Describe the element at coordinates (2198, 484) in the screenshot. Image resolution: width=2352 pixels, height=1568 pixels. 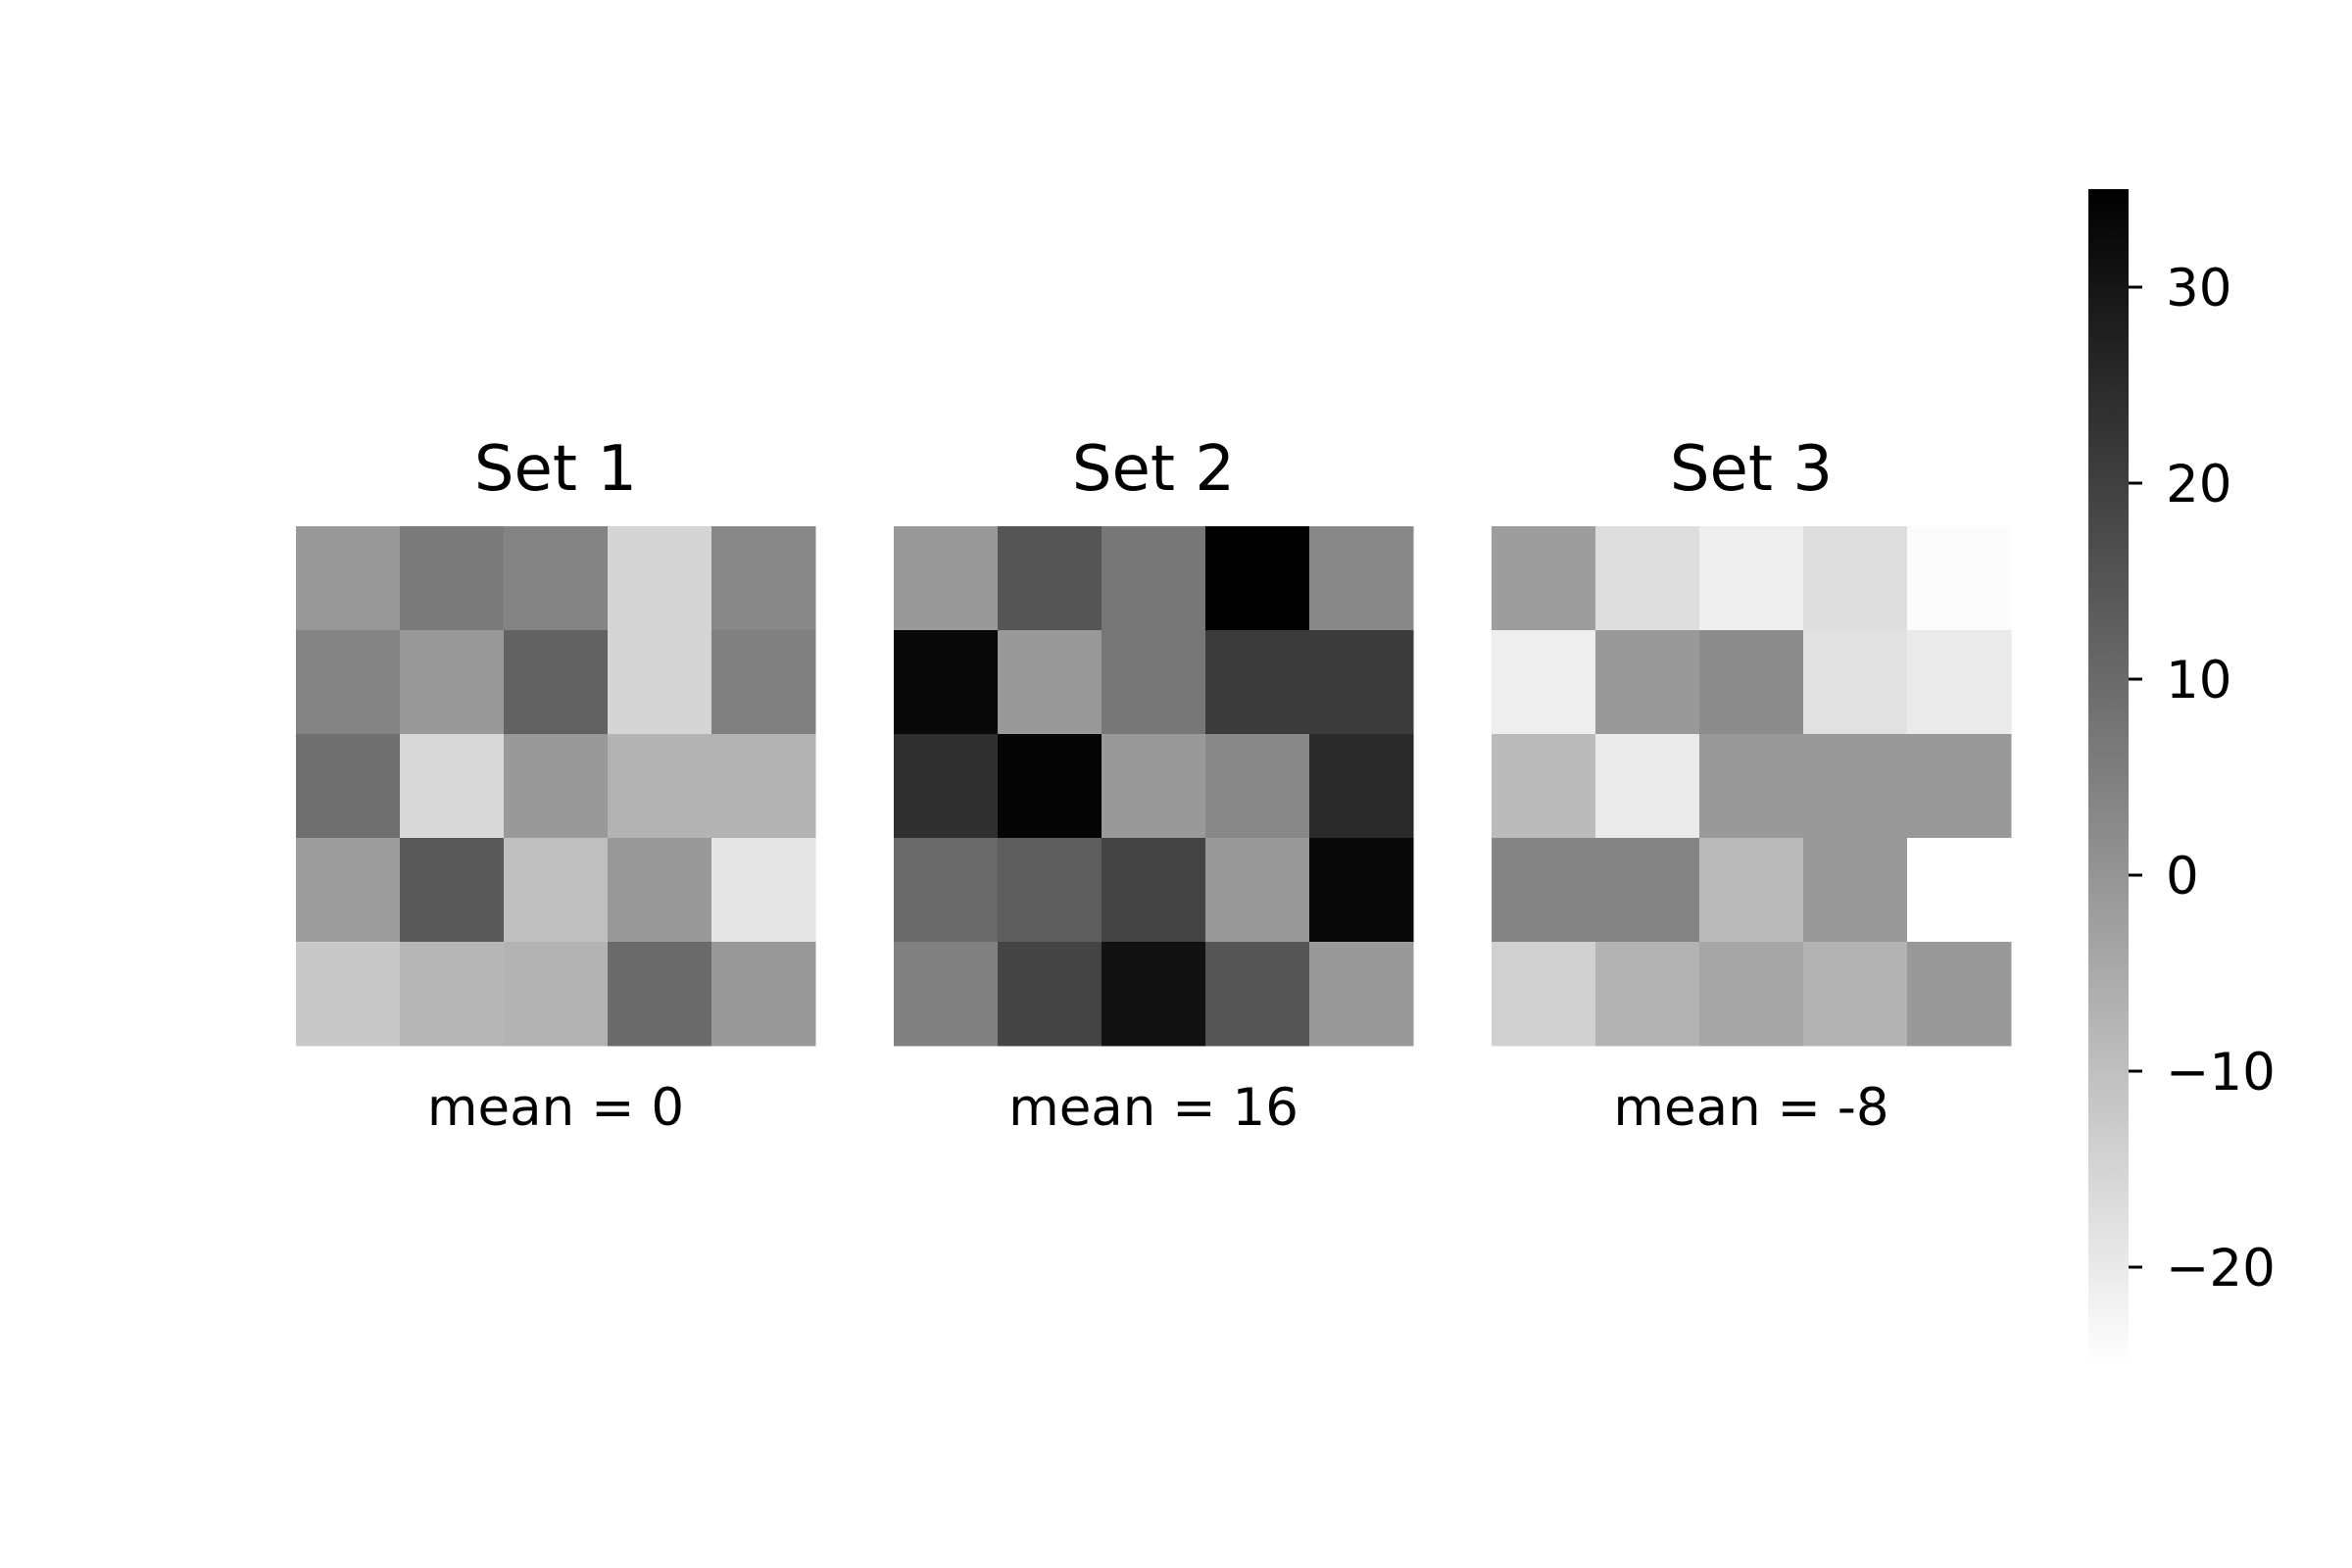
I see `colorbar-tick-label: 20` at that location.